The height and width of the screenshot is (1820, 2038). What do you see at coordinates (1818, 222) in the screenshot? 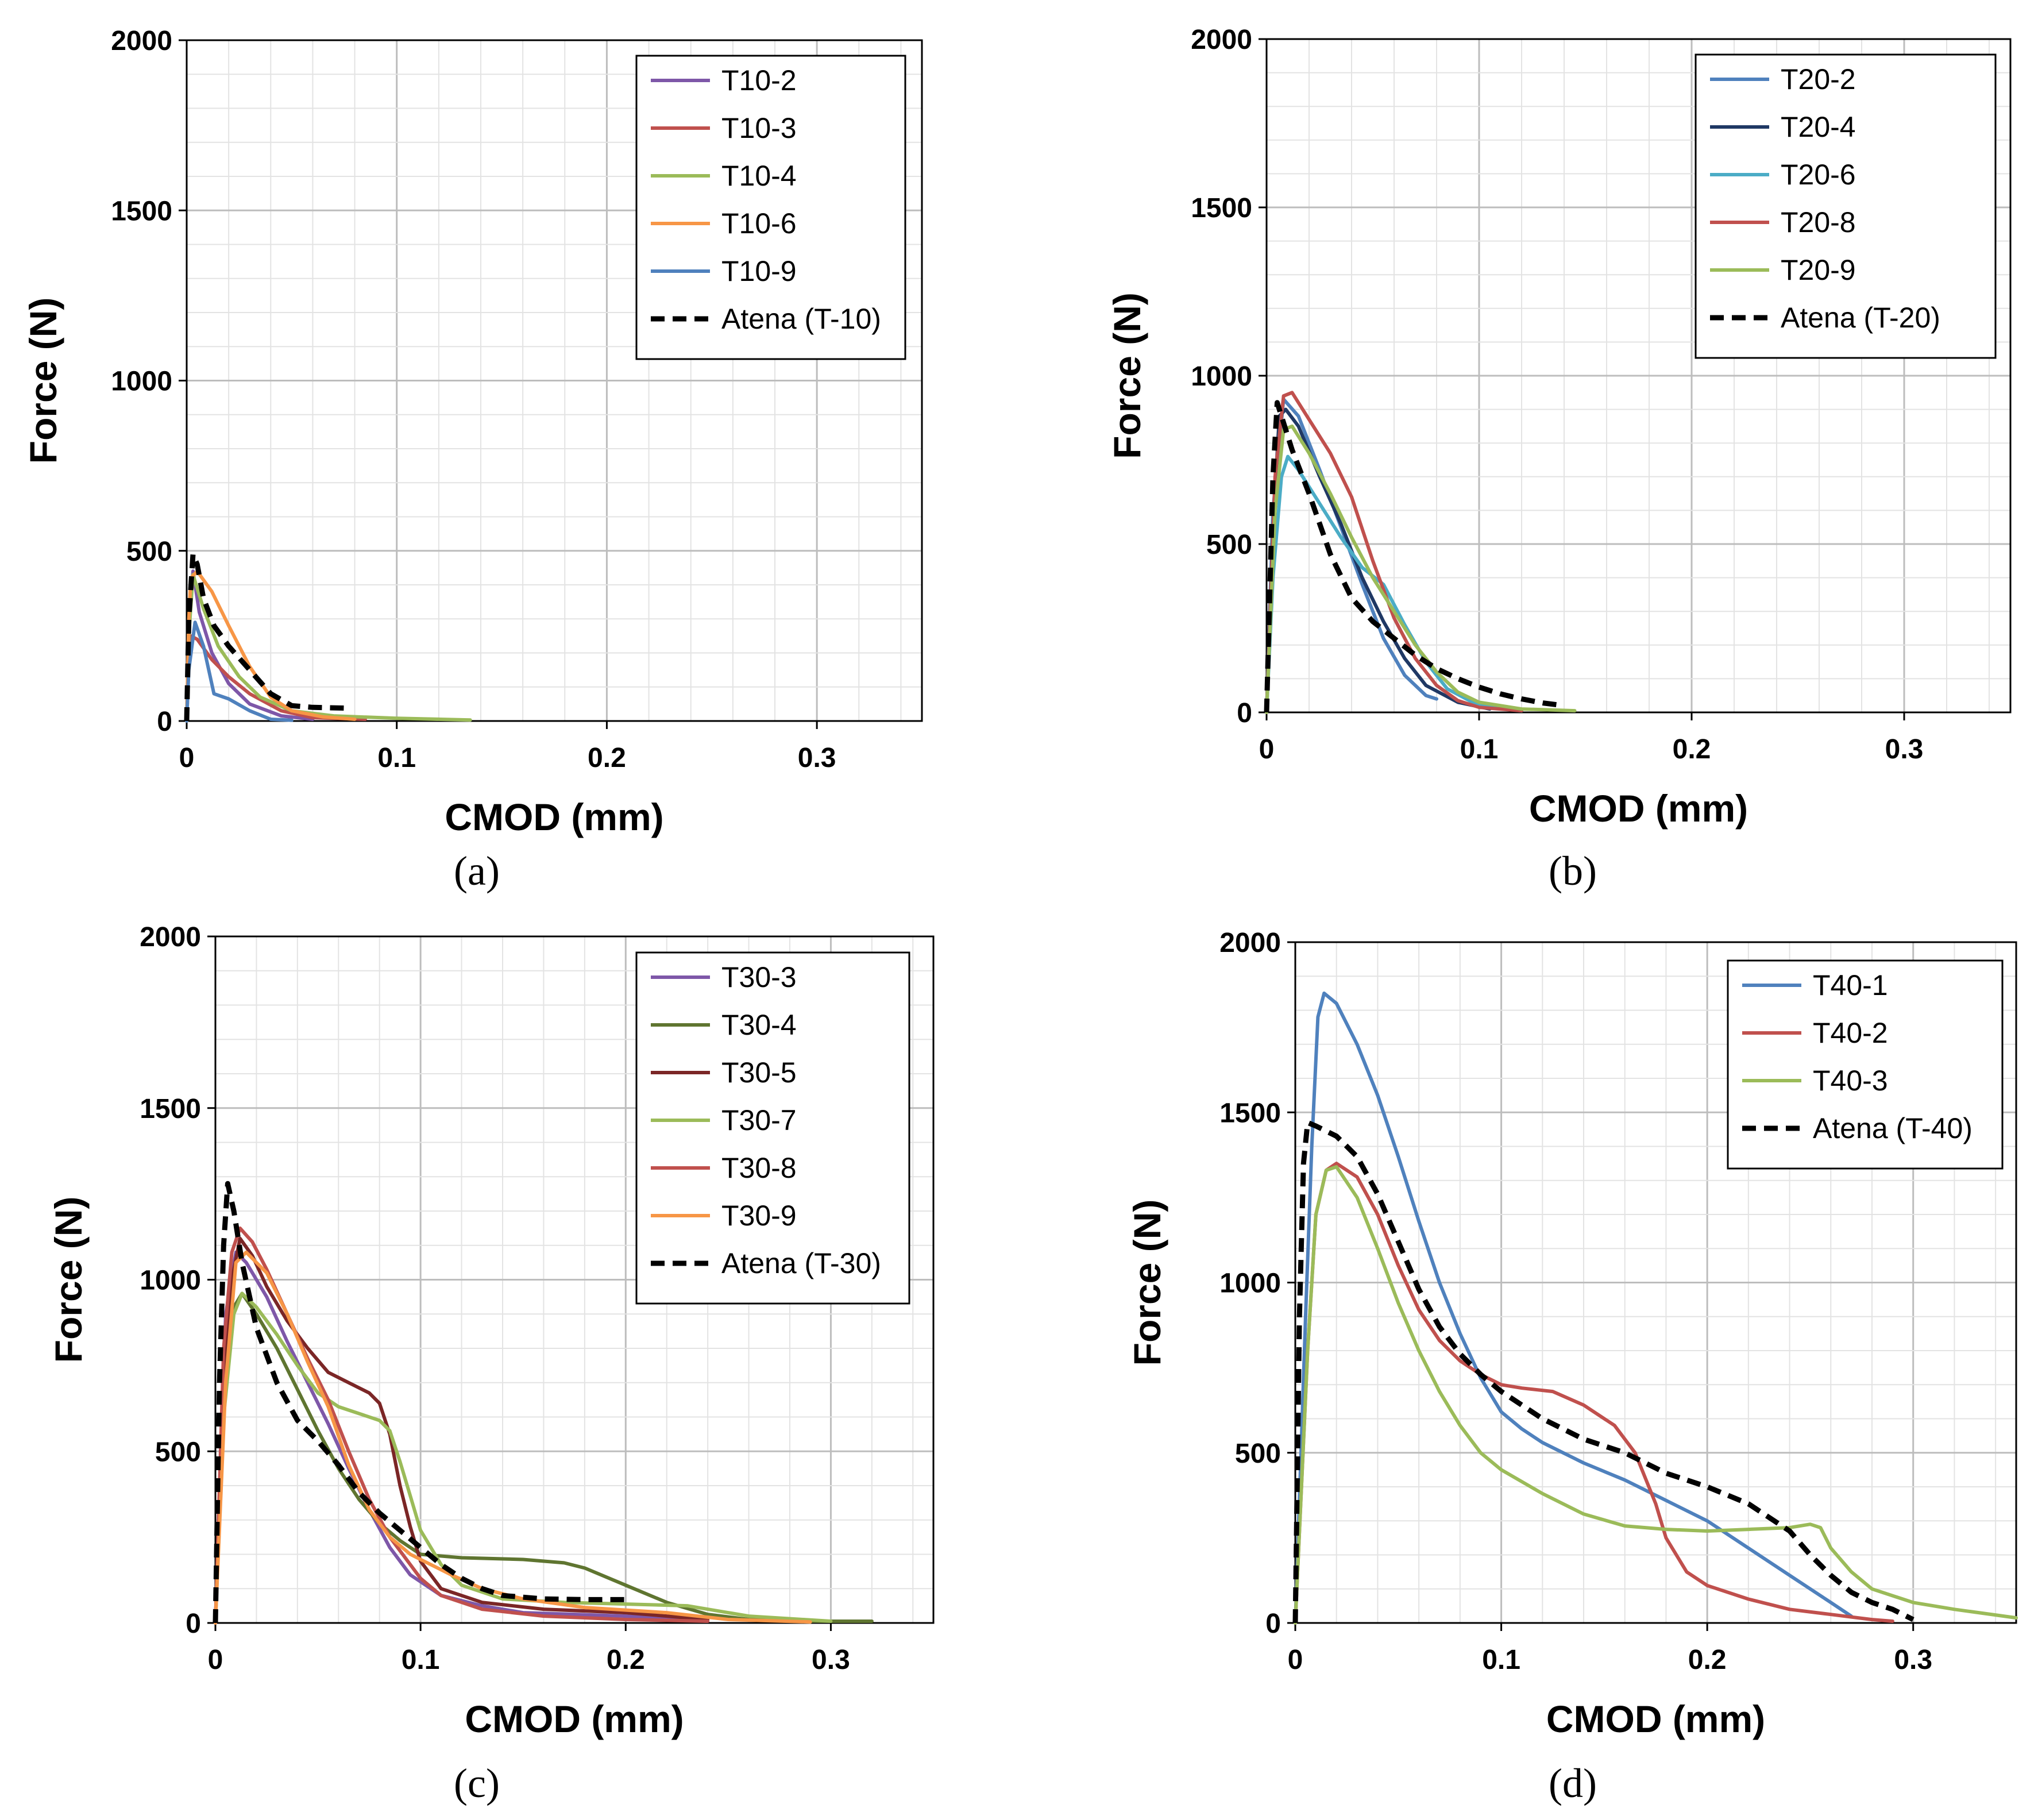
I see `legend-label: T20-8` at bounding box center [1818, 222].